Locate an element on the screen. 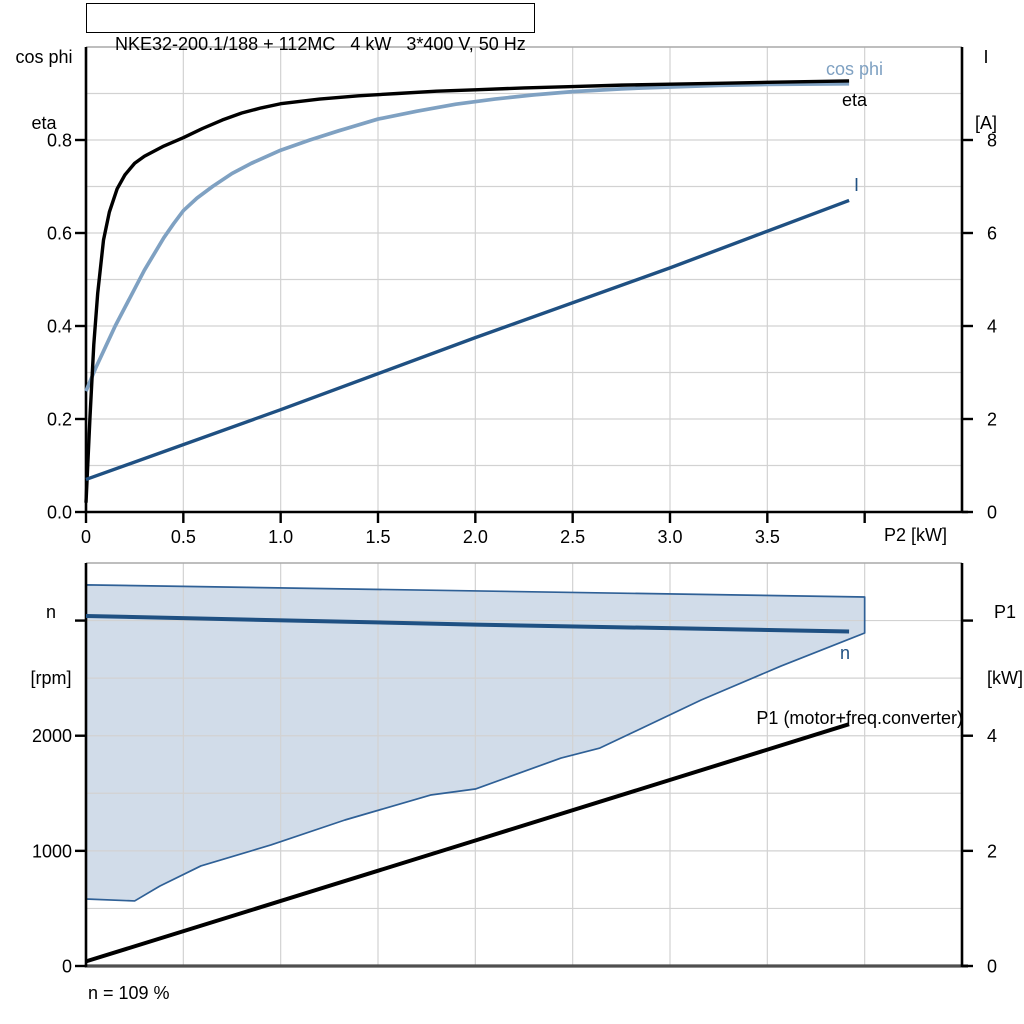 The height and width of the screenshot is (1024, 1024). right-axis-label-p1: P1 is located at coordinates (1005, 612).